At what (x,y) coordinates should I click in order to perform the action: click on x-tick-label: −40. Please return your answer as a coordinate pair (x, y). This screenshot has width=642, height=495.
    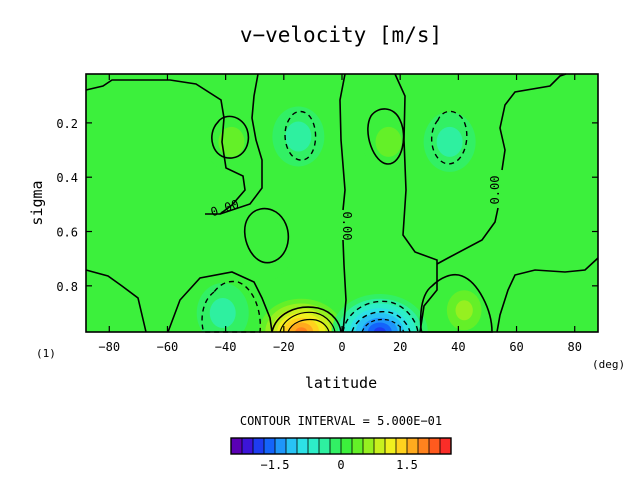
    Looking at the image, I should click on (226, 347).